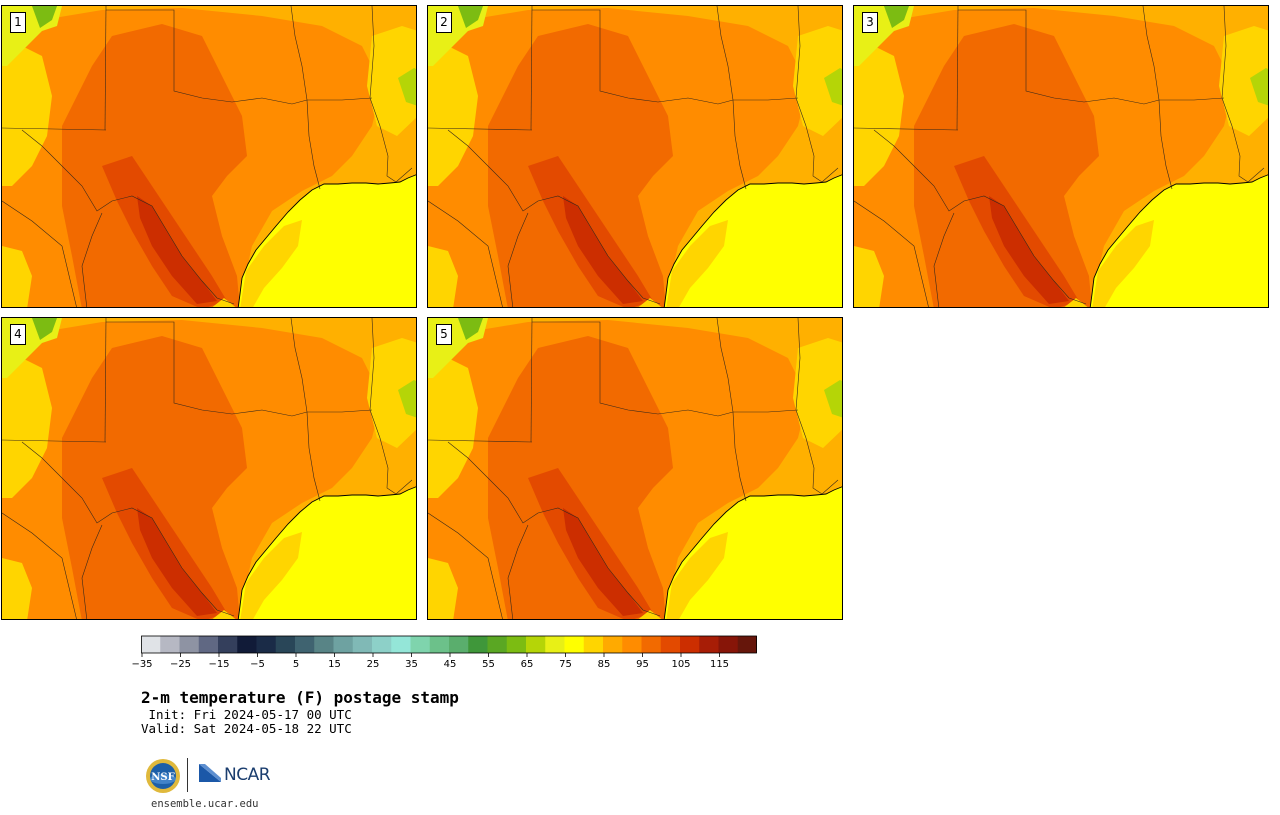 The height and width of the screenshot is (815, 1280). What do you see at coordinates (180, 664) in the screenshot?
I see `colorbar-tick-label: −25` at bounding box center [180, 664].